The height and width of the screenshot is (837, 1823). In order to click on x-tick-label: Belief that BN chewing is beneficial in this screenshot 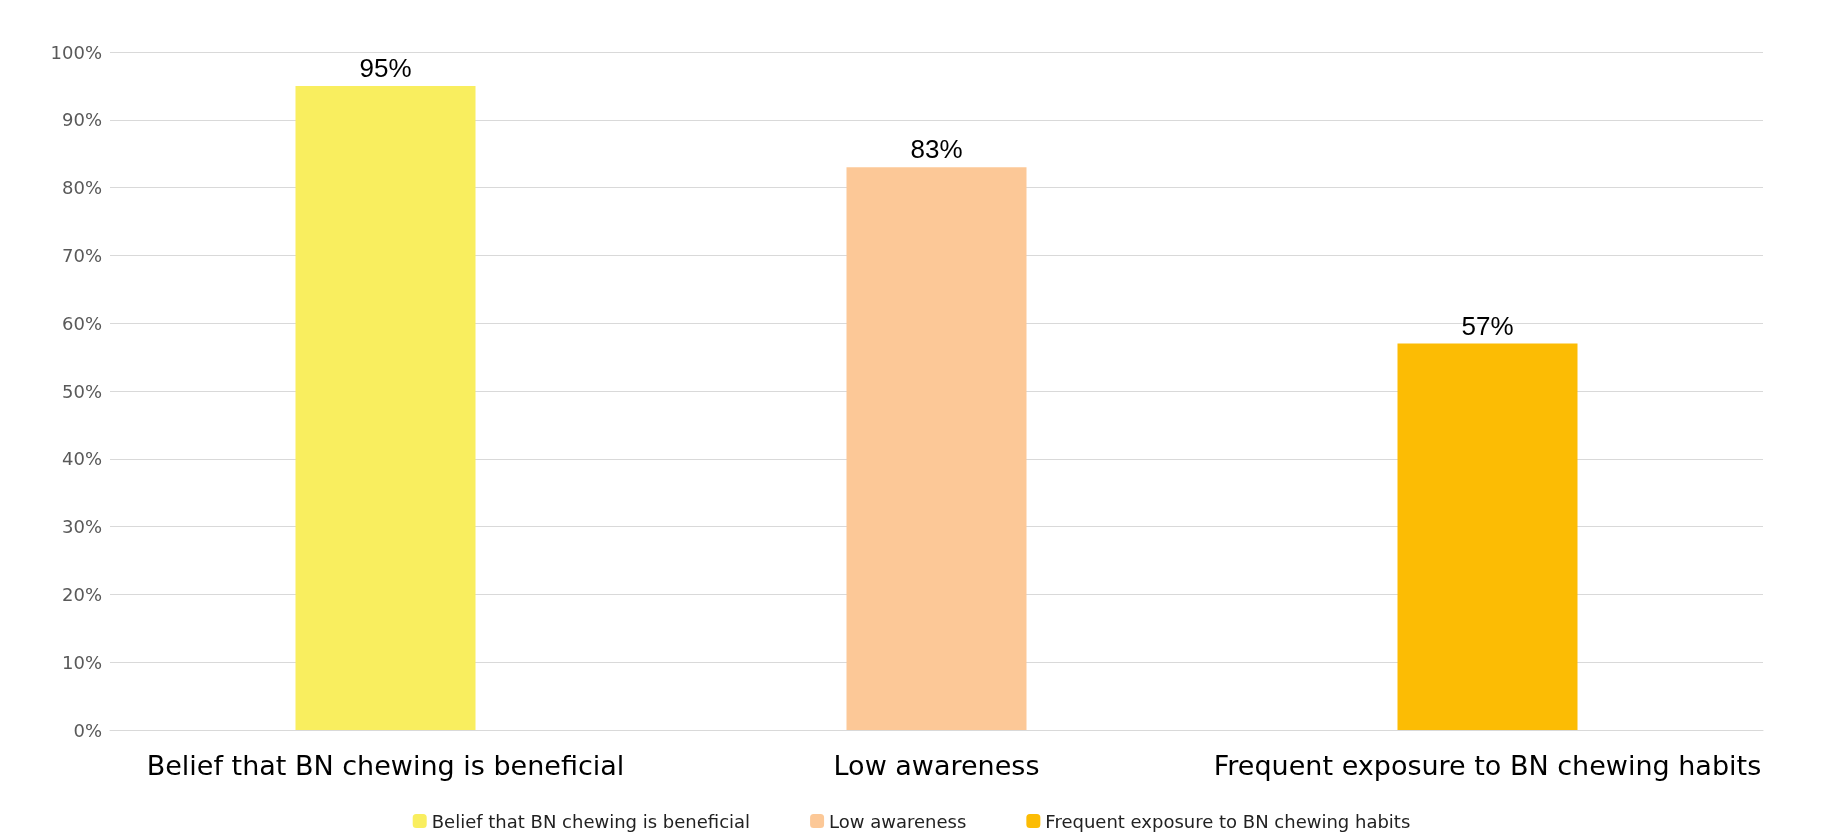, I will do `click(385, 765)`.